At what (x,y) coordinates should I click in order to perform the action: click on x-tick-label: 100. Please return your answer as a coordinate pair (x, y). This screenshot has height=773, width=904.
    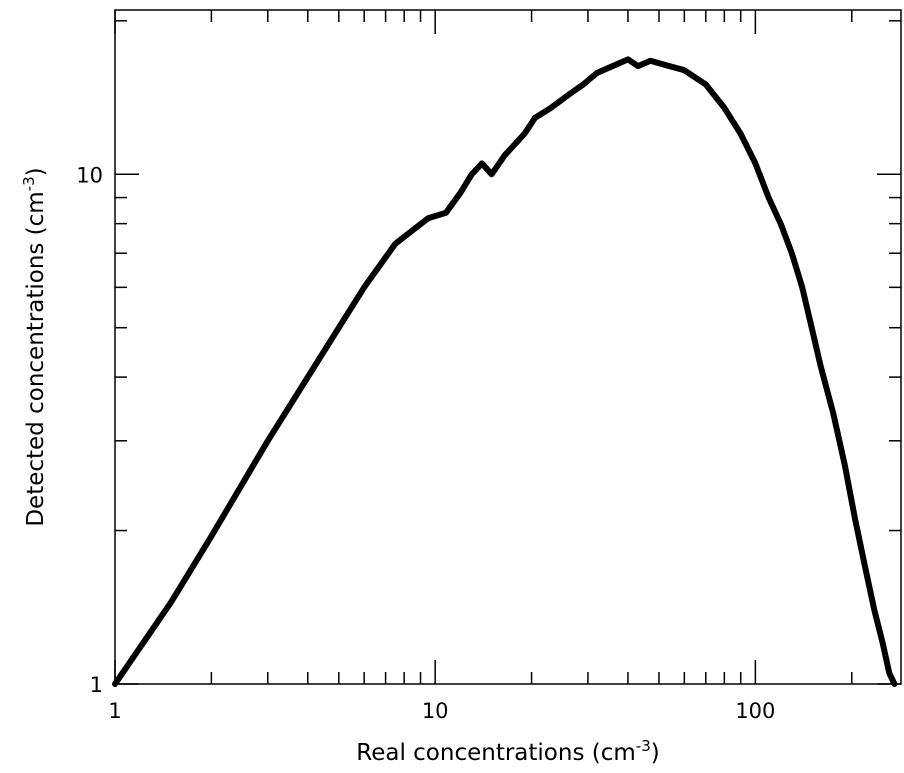
    Looking at the image, I should click on (755, 711).